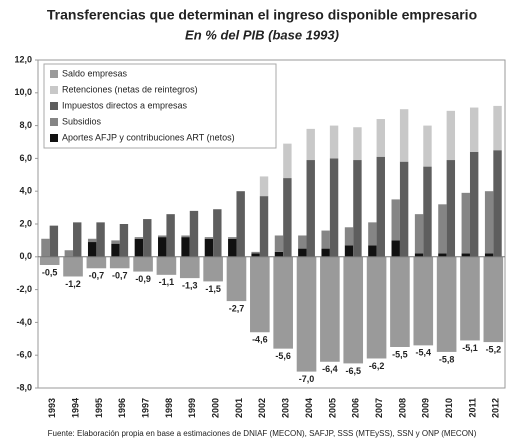  I want to click on value-label: -1,5, so click(213, 289).